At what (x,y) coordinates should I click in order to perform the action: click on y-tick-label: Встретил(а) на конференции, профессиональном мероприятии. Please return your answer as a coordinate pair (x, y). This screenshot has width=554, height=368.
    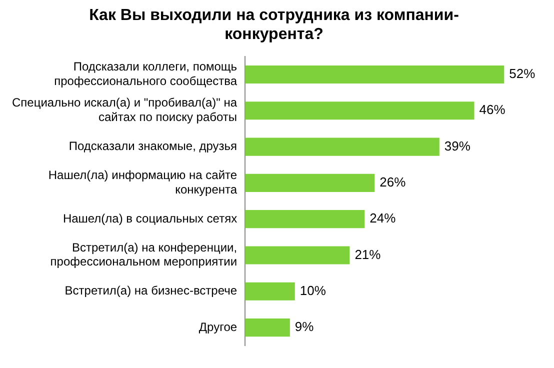
    Looking at the image, I should click on (144, 254).